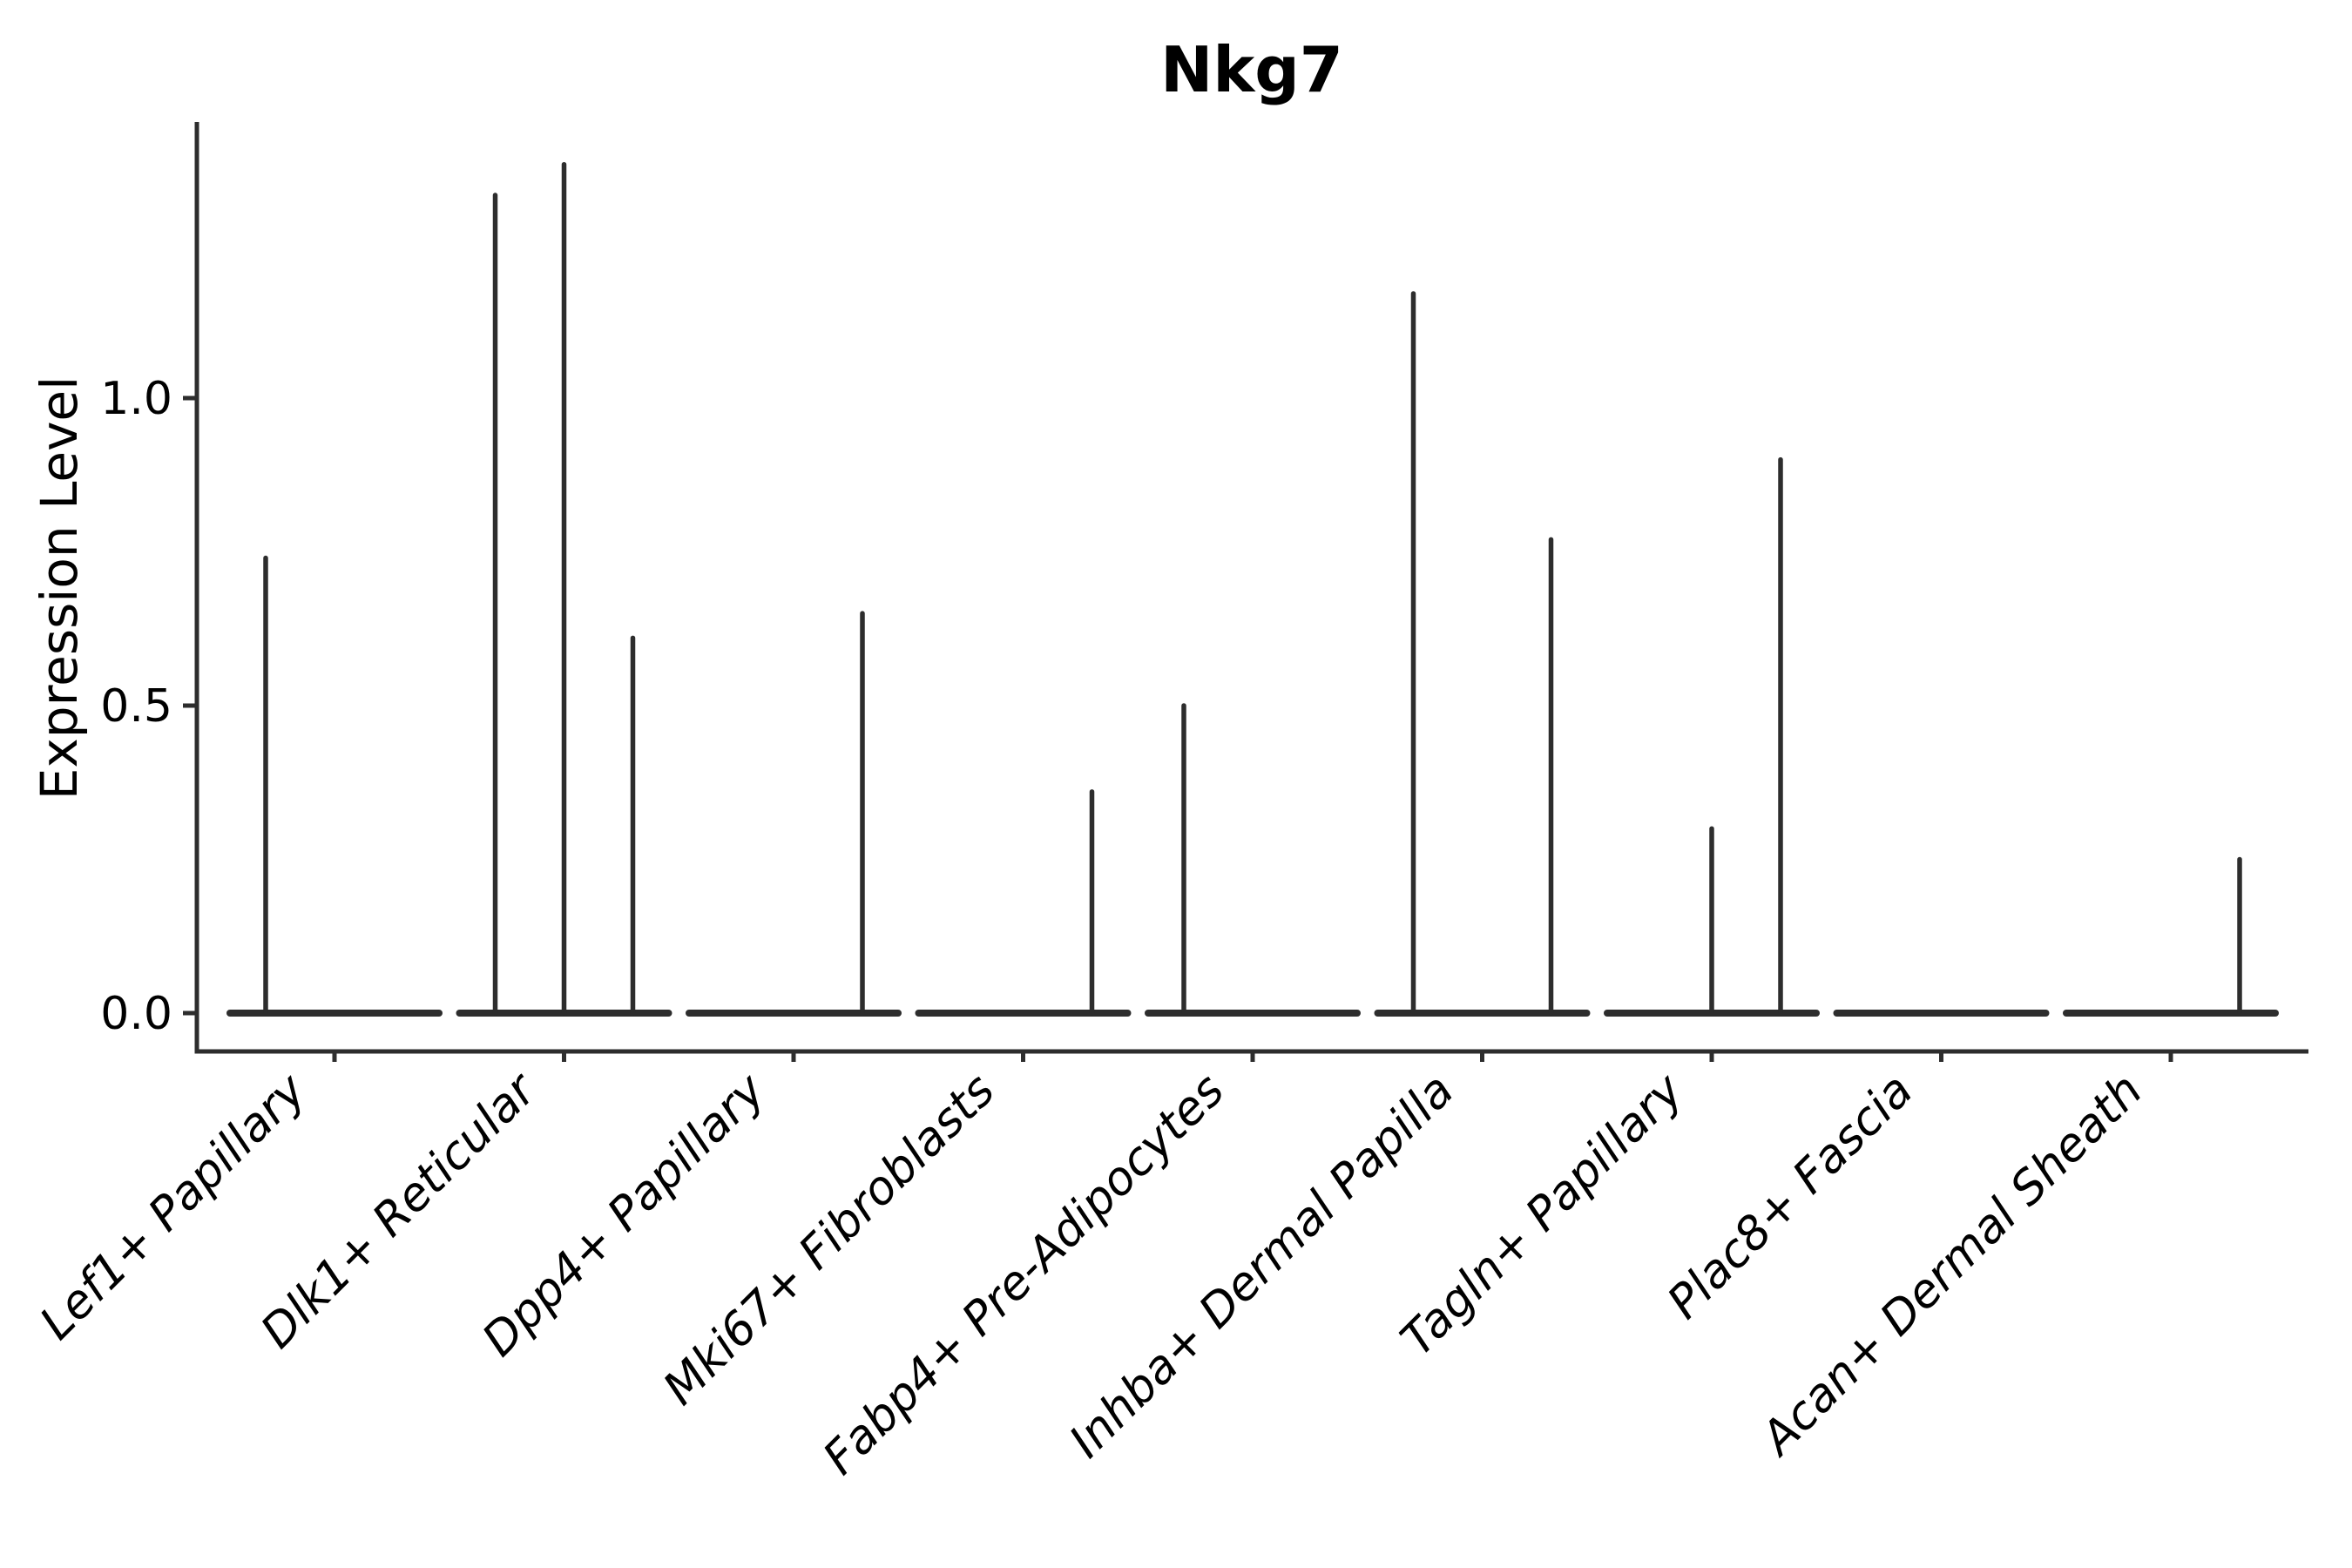 The image size is (2352, 1568). Describe the element at coordinates (1261, 1266) in the screenshot. I see `x-tick-label: Inhba+ Dermal Papilla` at that location.